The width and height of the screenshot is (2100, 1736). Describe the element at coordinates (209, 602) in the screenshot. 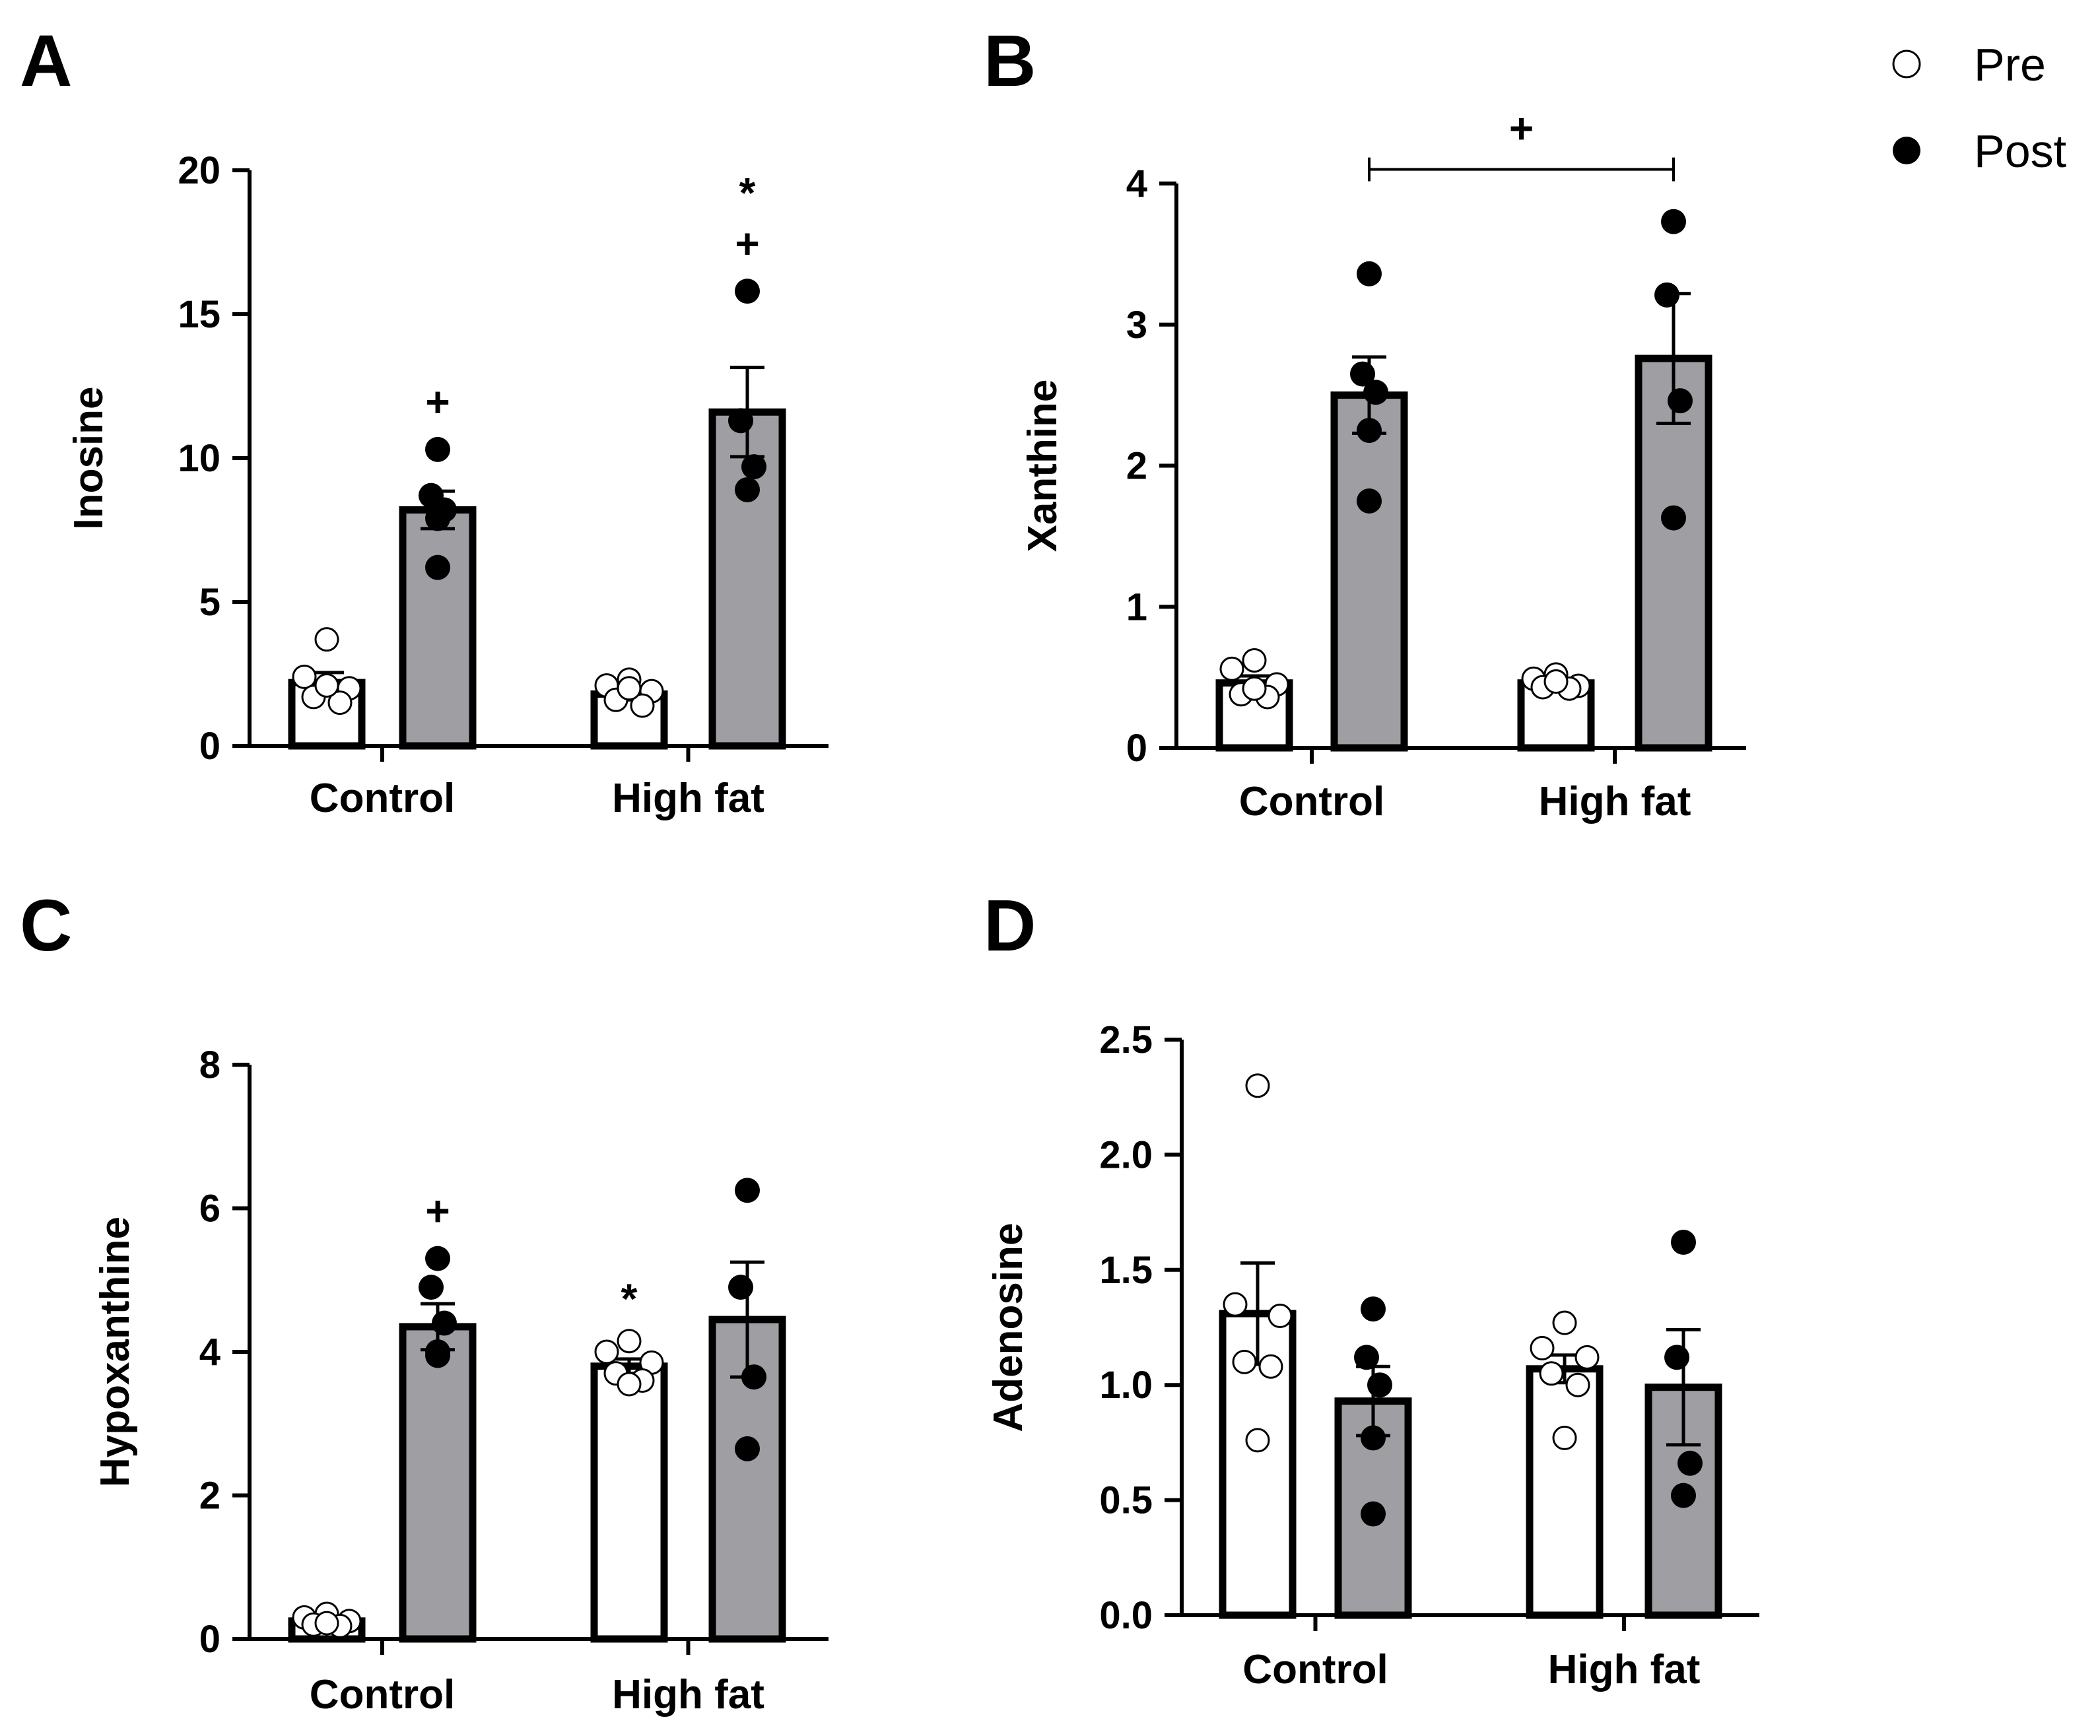

I see `y-tick-label: 5` at that location.